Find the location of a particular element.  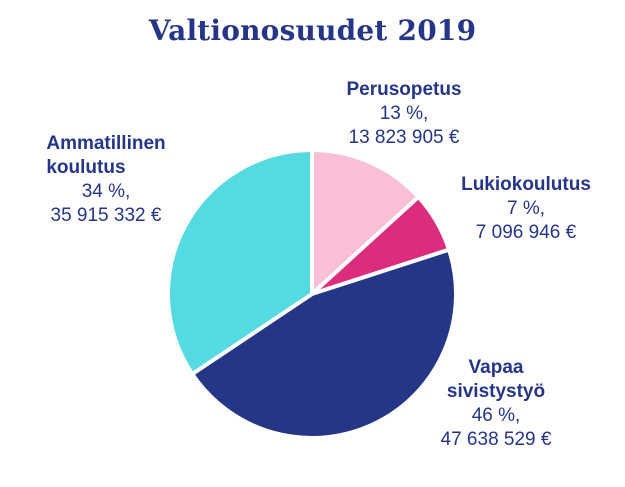

label-lukiokoulutus-percent: 7 %, is located at coordinates (526, 208).